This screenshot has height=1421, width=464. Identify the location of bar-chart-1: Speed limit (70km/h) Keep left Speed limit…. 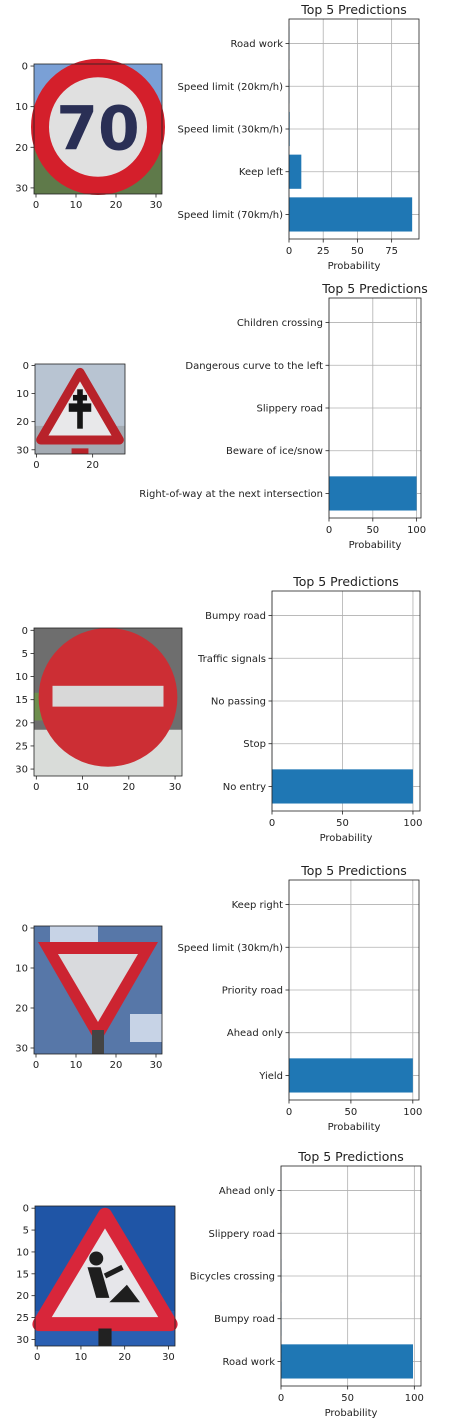
(299, 137).